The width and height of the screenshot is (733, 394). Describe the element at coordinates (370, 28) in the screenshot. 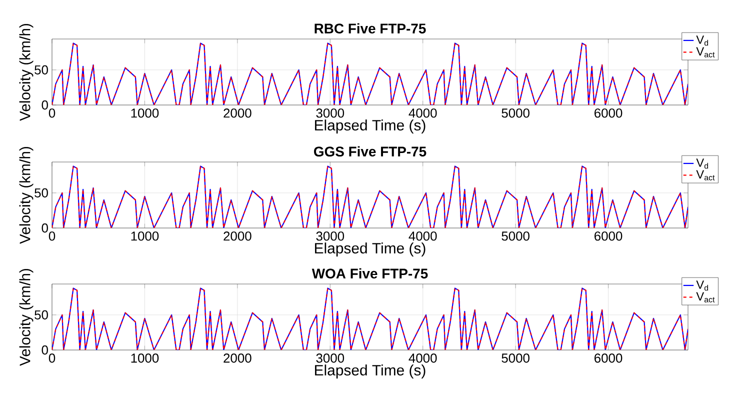

I see `chart-title: RBC Five FTP-75` at that location.